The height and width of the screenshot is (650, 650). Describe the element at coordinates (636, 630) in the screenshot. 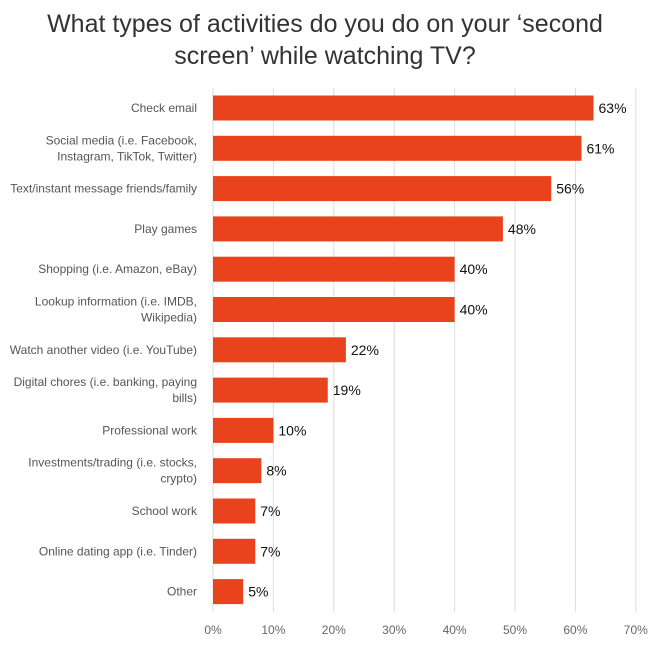

I see `x-tick-label: 70%` at that location.